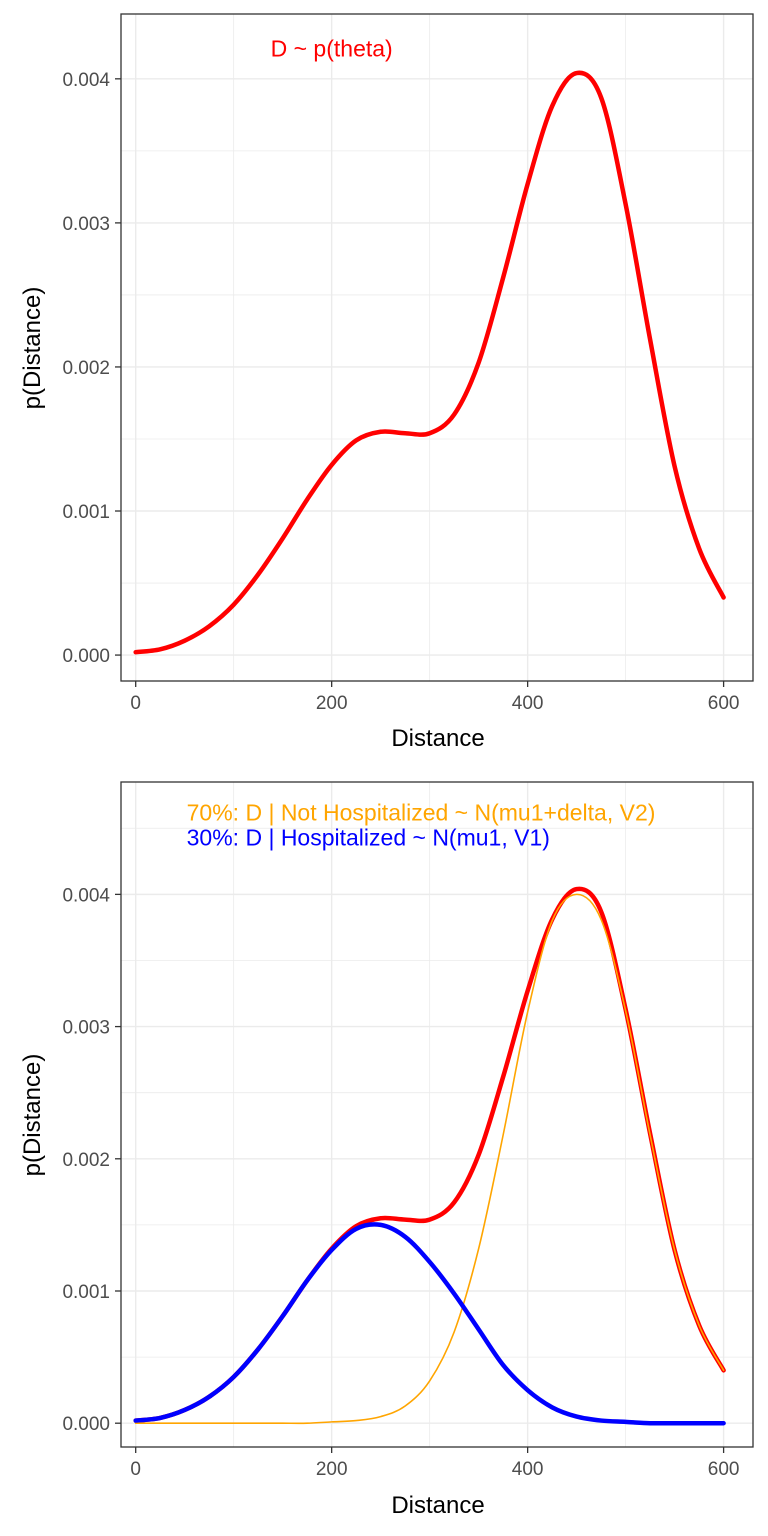 The image size is (768, 1536). I want to click on chart-annotation: D ~ p(theta), so click(332, 49).